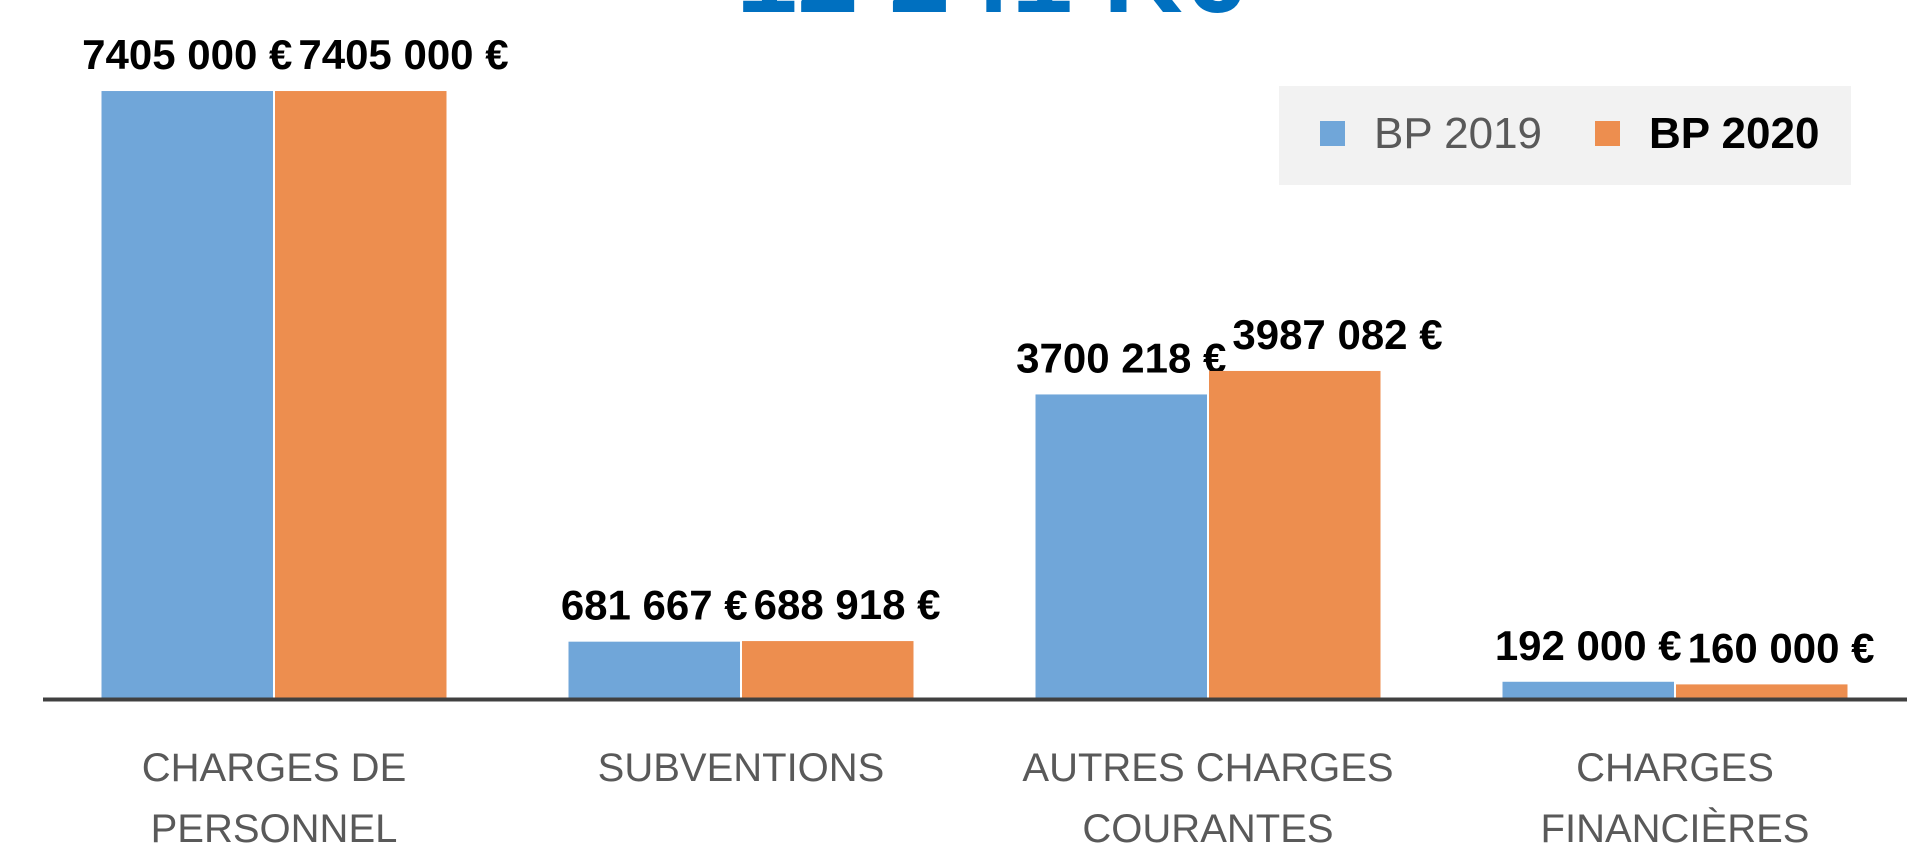 This screenshot has height=851, width=1929. What do you see at coordinates (741, 768) in the screenshot?
I see `x-tick-label: SUBVENTIONS` at bounding box center [741, 768].